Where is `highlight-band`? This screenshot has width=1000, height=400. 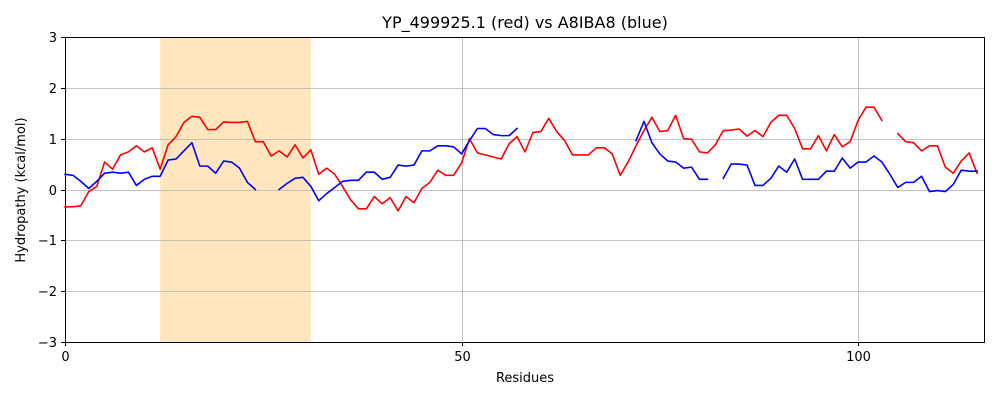
highlight-band is located at coordinates (235, 189).